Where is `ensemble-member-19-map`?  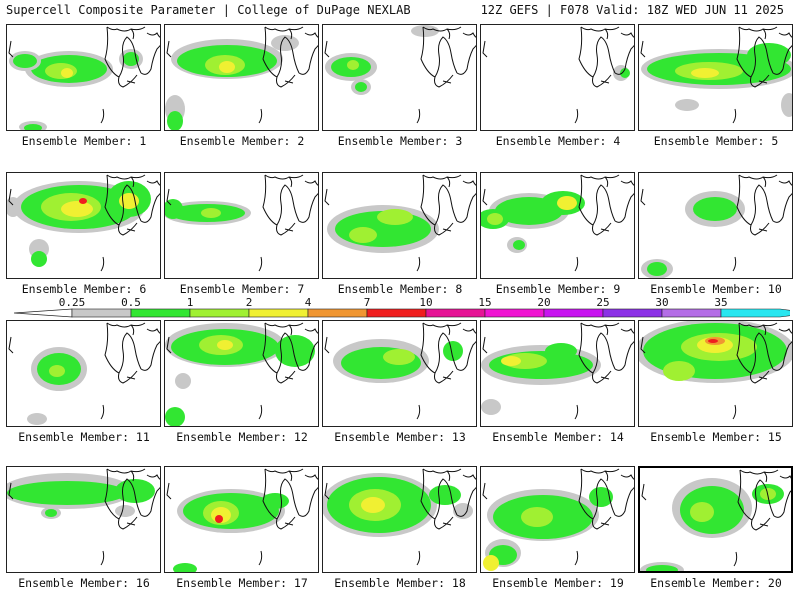 ensemble-member-19-map is located at coordinates (557, 519).